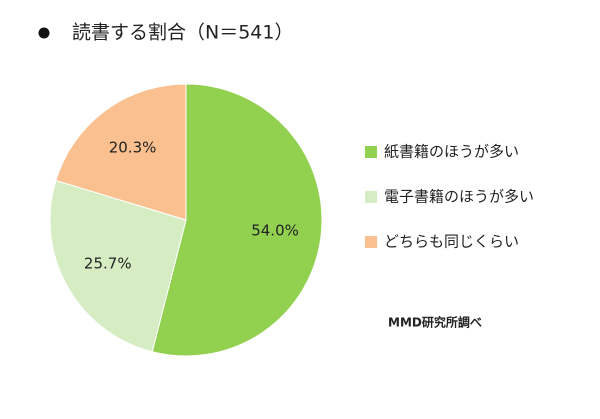  Describe the element at coordinates (451, 242) in the screenshot. I see `legend-label: どちらも同じくらい` at that location.